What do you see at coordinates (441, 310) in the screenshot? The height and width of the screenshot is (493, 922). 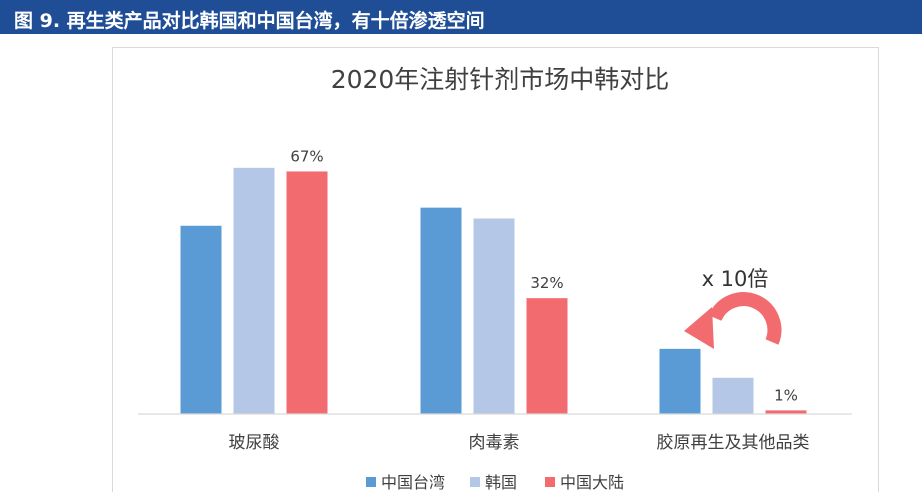 I see `bar-中国台湾-肉毒素` at bounding box center [441, 310].